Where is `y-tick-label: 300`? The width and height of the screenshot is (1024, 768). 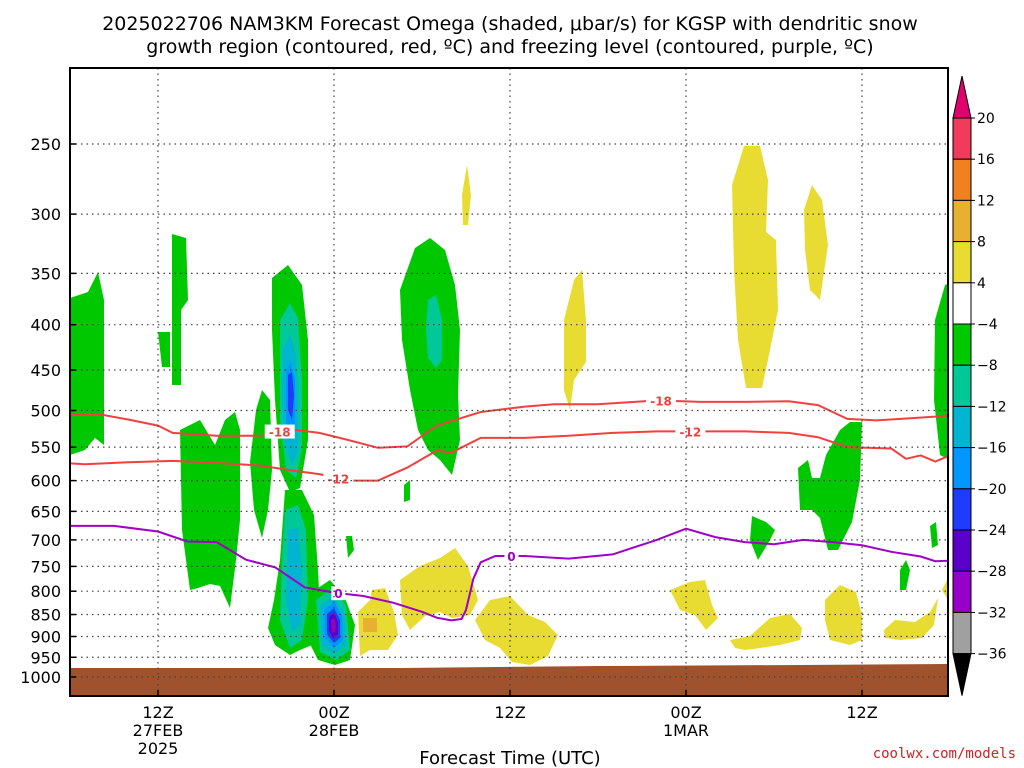
y-tick-label: 300 is located at coordinates (45, 214).